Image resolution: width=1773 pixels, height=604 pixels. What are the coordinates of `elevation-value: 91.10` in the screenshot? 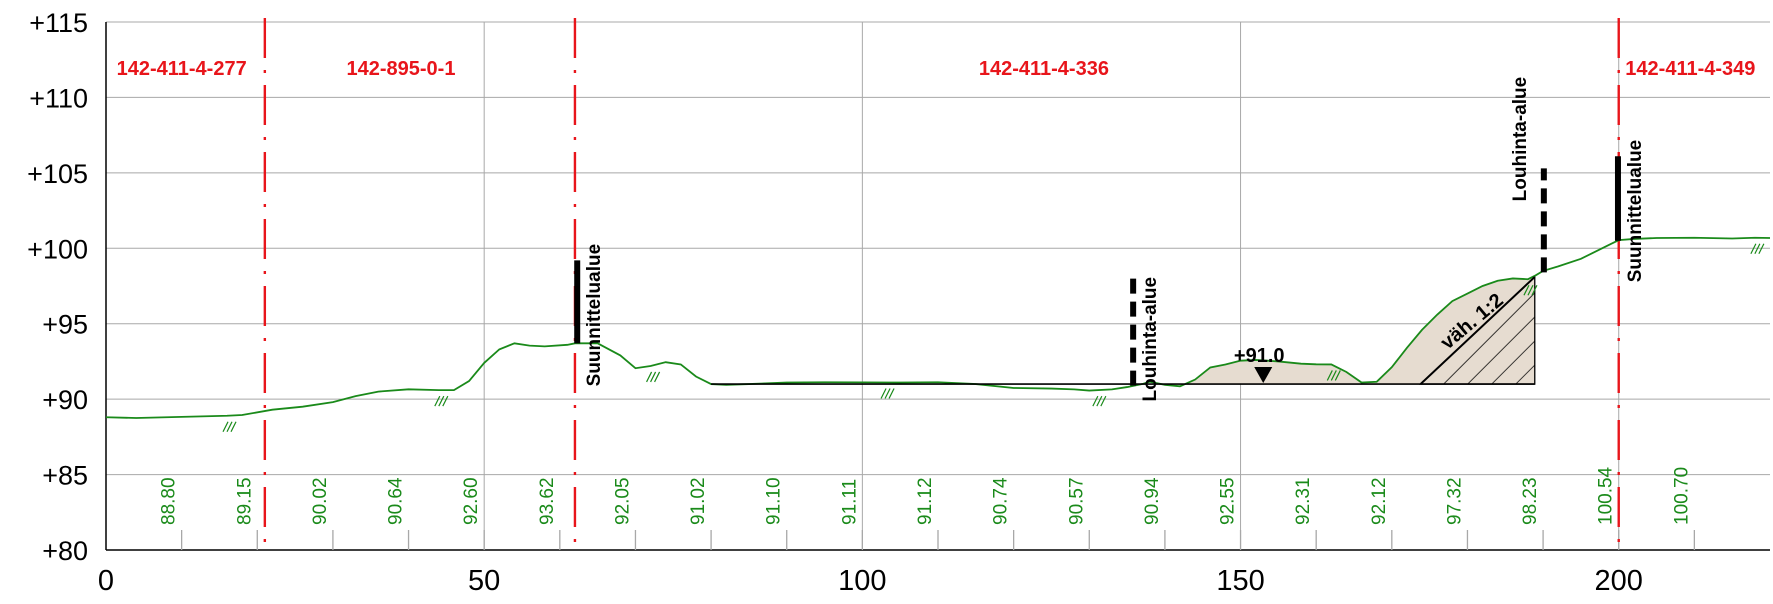 It's located at (774, 501).